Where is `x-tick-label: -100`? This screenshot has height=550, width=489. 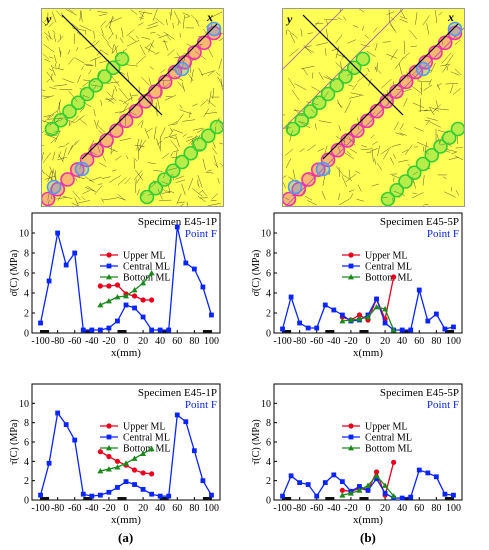
x-tick-label: -100 is located at coordinates (40, 341).